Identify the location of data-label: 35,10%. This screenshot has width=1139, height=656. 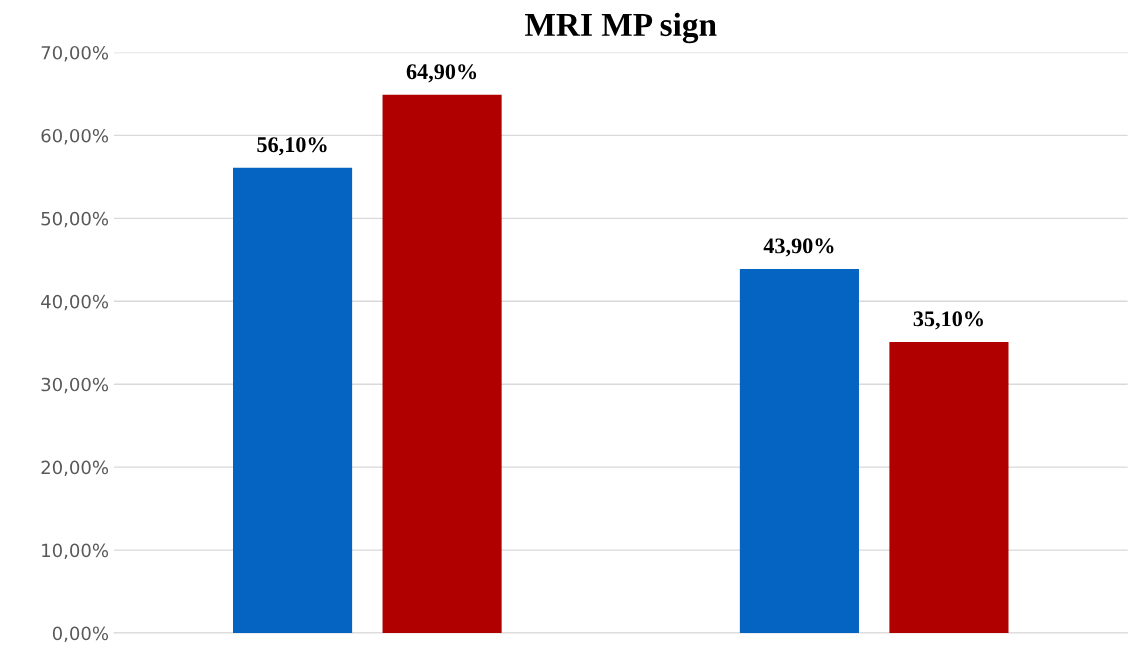
(948, 320).